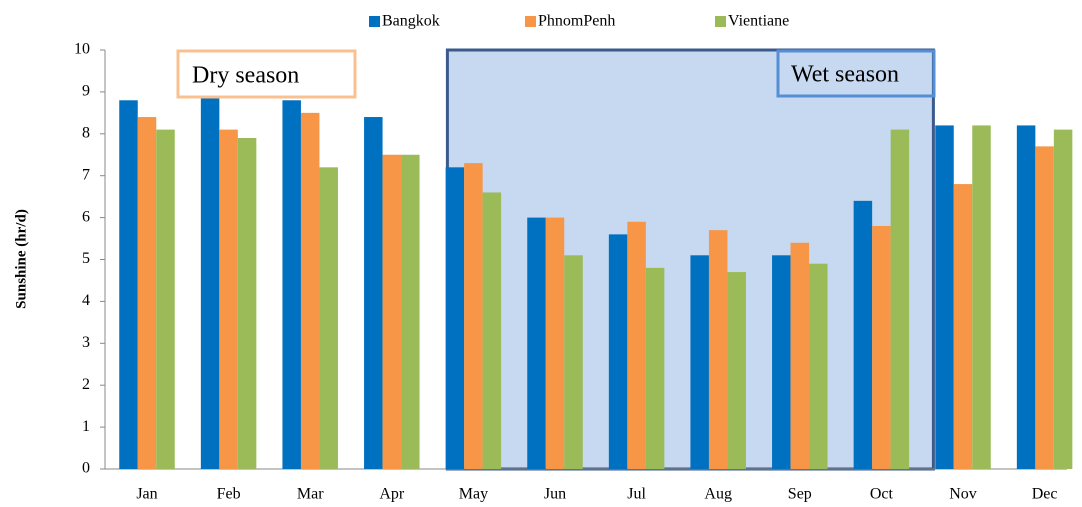 Image resolution: width=1082 pixels, height=507 pixels. What do you see at coordinates (86, 258) in the screenshot?
I see `y-tick-label: 5` at bounding box center [86, 258].